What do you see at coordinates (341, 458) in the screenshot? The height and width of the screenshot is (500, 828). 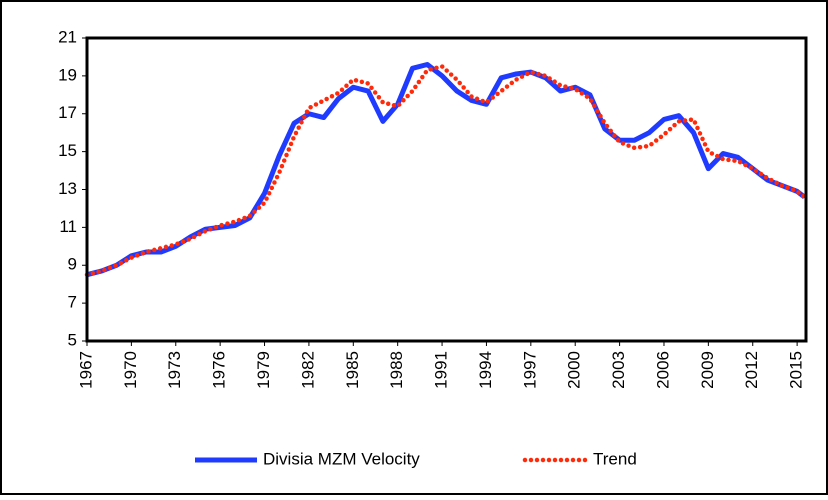 I see `legend-label: Divisia MZM Velocity` at bounding box center [341, 458].